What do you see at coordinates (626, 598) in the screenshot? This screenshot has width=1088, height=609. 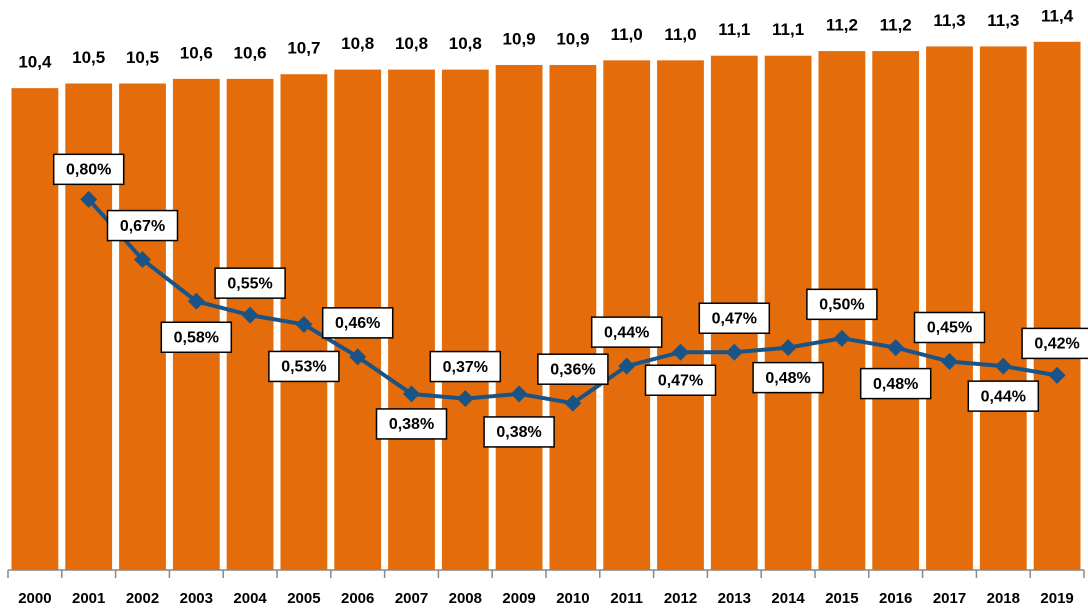 I see `x-tick-label: 2011` at bounding box center [626, 598].